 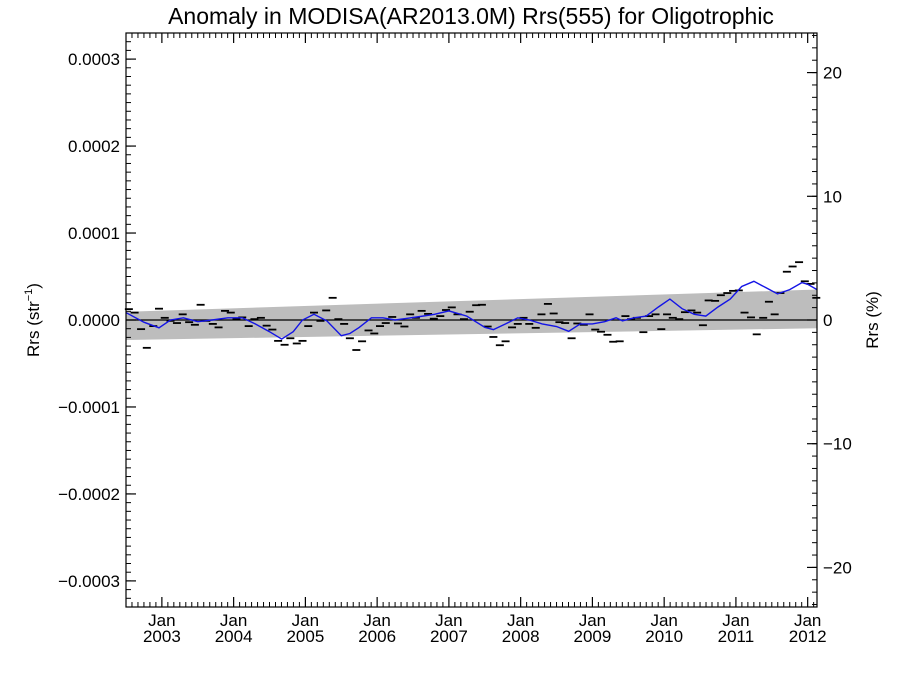 What do you see at coordinates (94, 233) in the screenshot?
I see `left-tick-label: 0.0001` at bounding box center [94, 233].